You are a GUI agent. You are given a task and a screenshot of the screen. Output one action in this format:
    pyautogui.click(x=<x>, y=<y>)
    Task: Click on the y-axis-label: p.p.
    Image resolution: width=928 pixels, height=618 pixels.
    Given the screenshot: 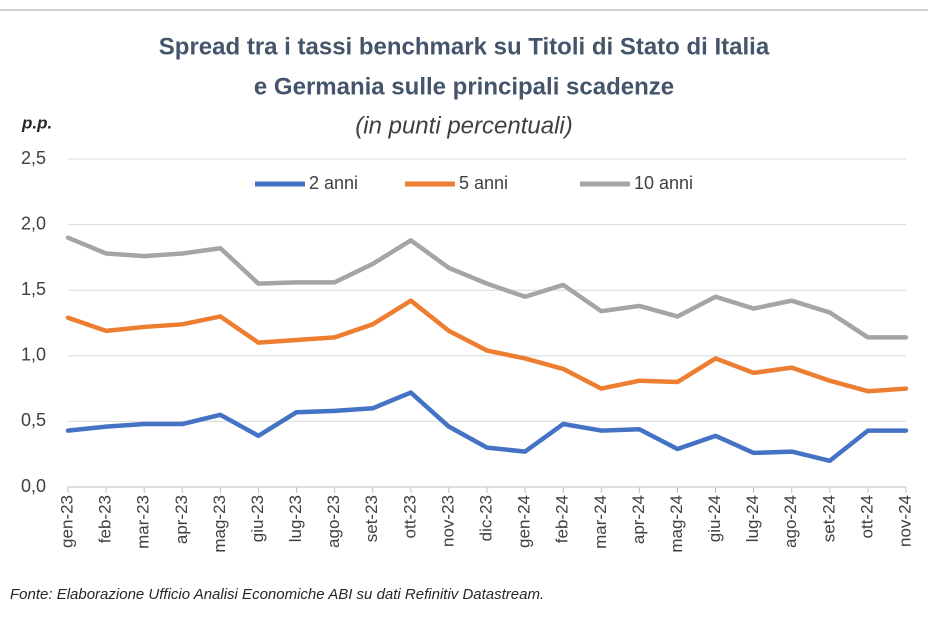 What is the action you would take?
    pyautogui.click(x=36, y=122)
    